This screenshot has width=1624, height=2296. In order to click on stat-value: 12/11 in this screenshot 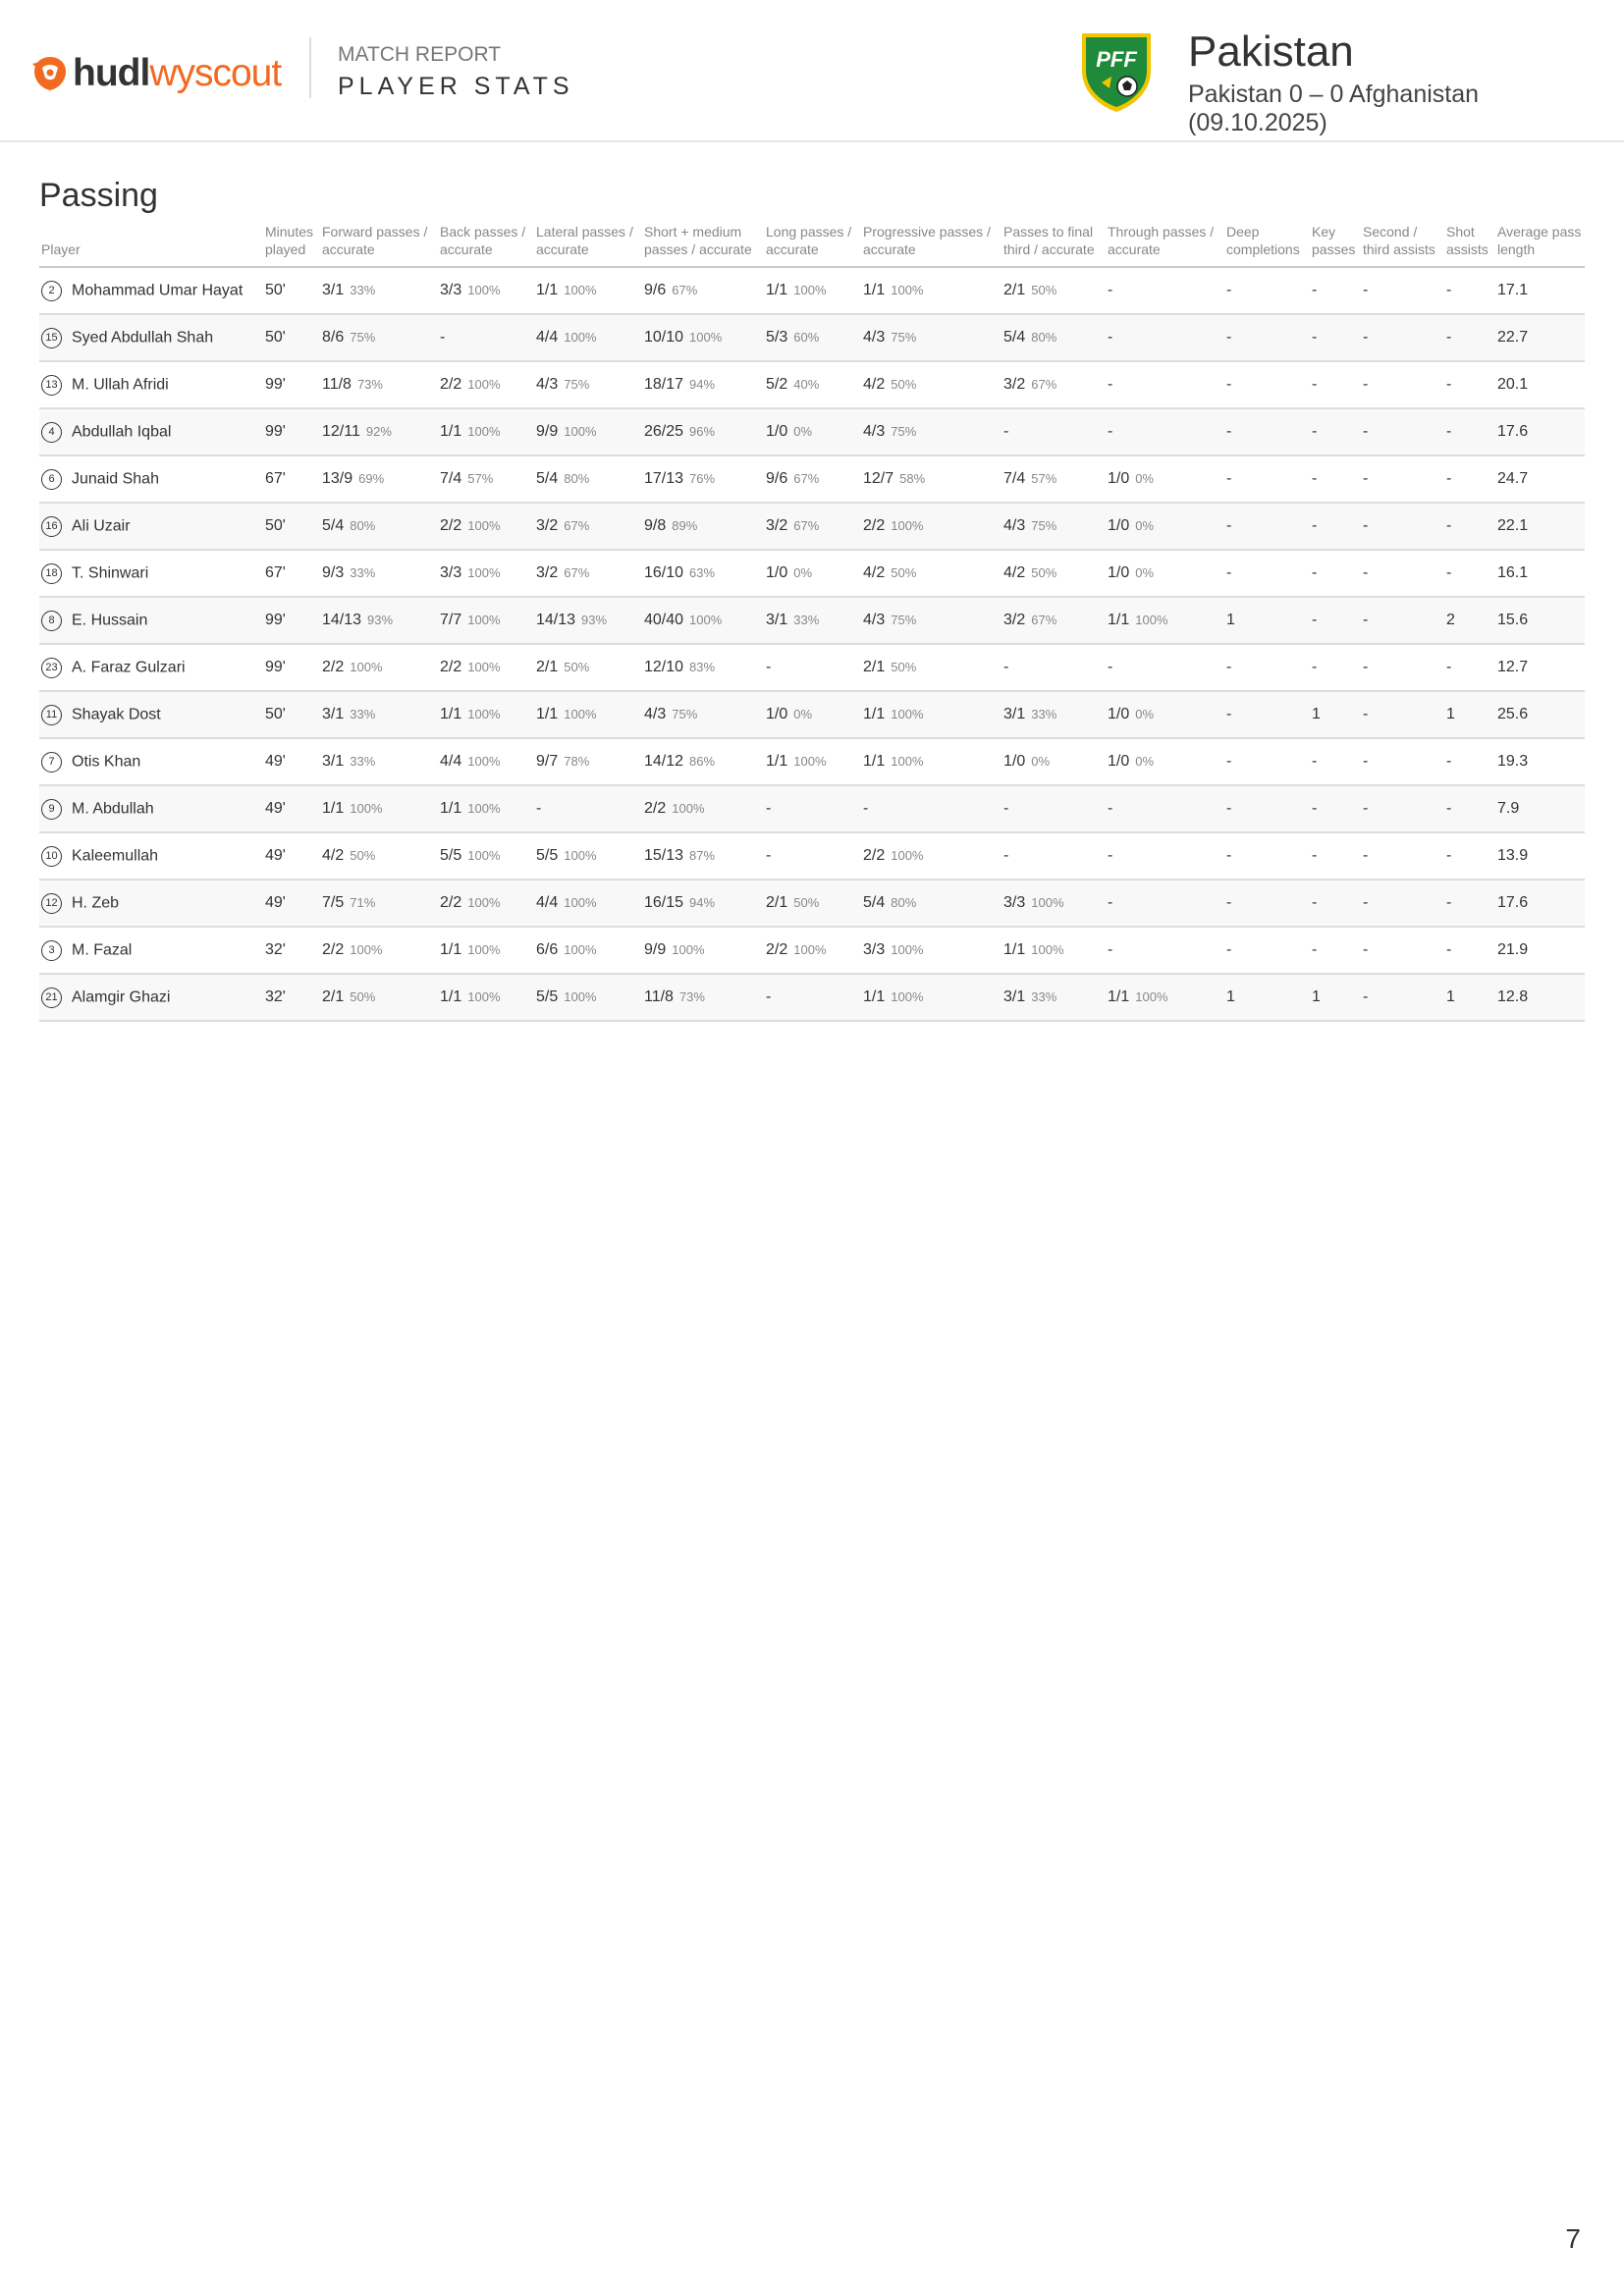, I will do `click(341, 432)`.